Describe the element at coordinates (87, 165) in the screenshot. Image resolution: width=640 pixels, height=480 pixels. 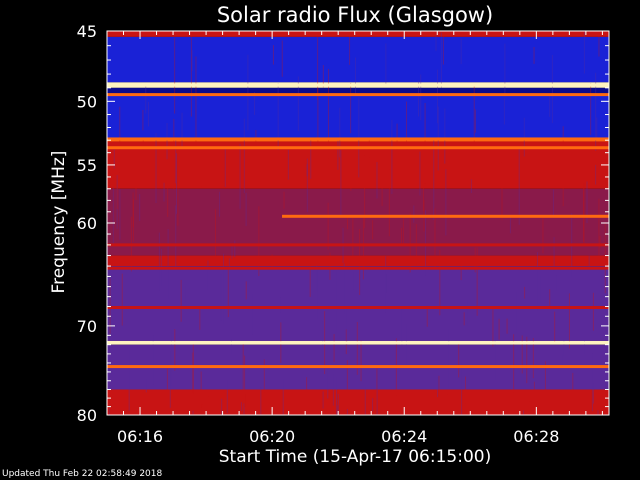
I see `y-tick-label: 55` at that location.